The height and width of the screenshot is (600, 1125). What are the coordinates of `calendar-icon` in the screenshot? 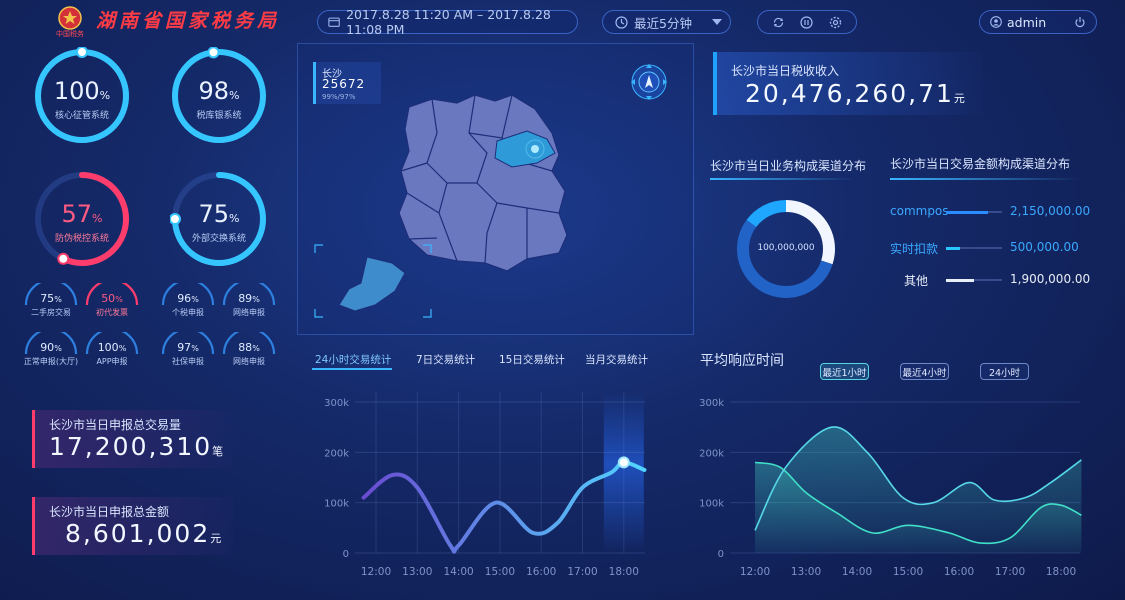 It's located at (334, 22).